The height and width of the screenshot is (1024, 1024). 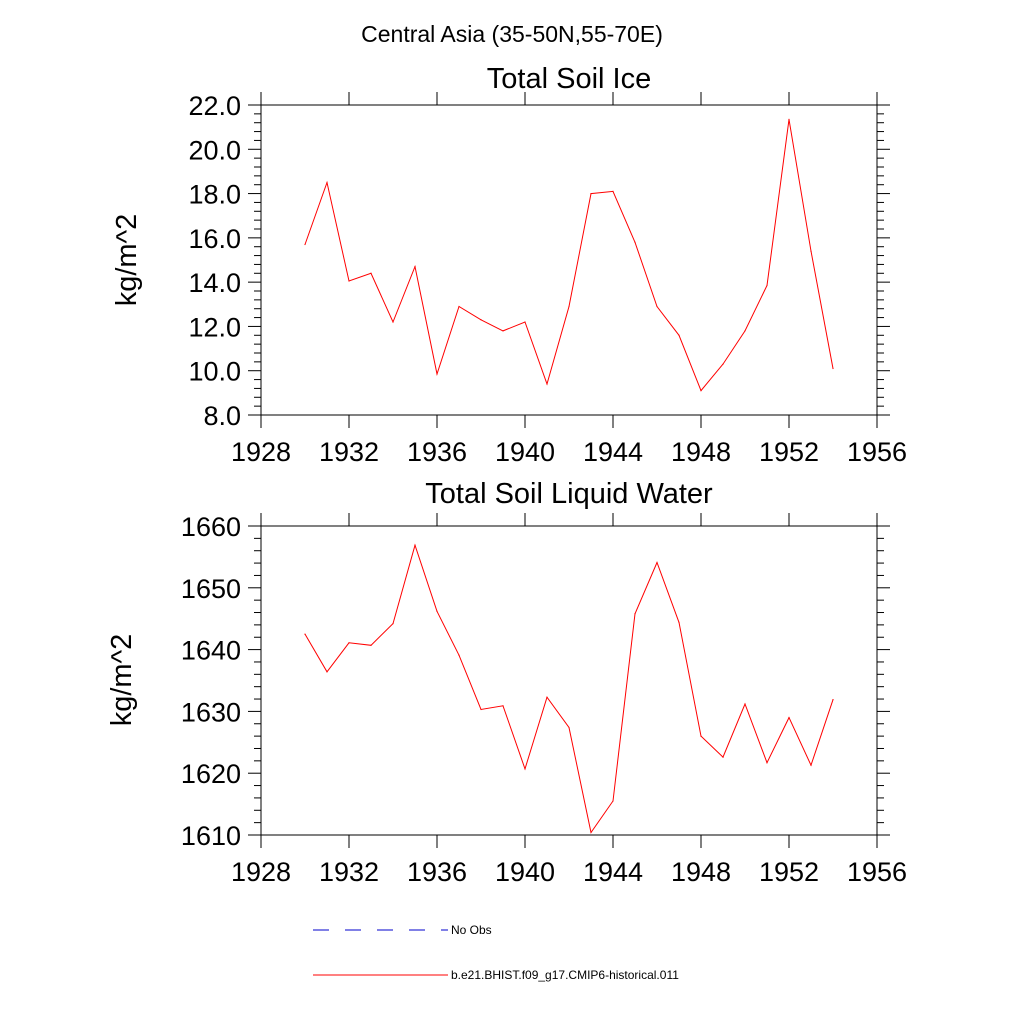 What do you see at coordinates (349, 452) in the screenshot?
I see `soil-ice-xtick-label: 1932` at bounding box center [349, 452].